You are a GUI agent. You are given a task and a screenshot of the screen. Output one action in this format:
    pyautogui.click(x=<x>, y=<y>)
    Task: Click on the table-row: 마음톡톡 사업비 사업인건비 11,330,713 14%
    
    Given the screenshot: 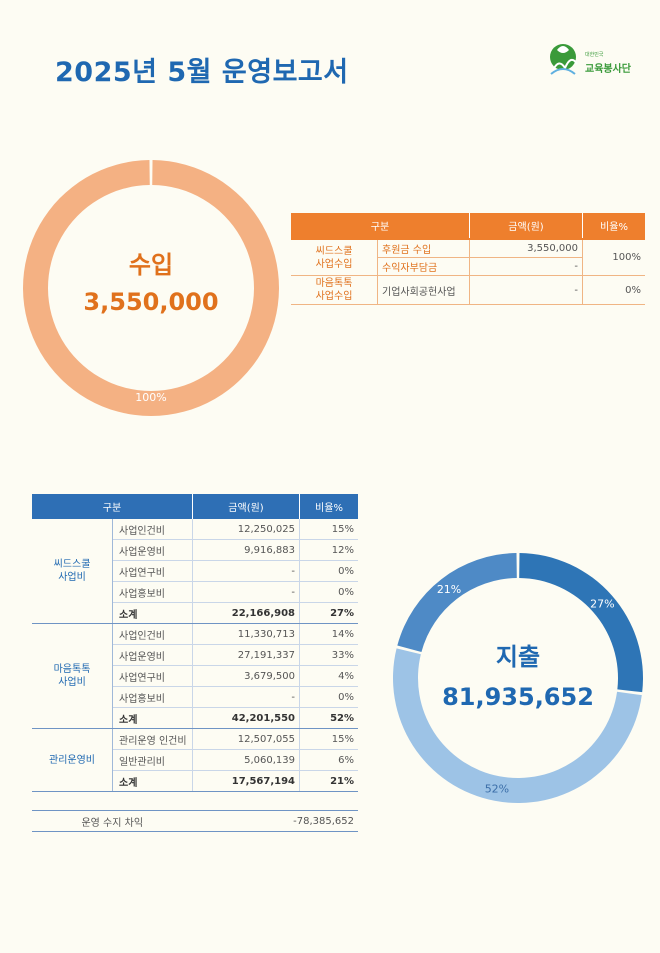 What is the action you would take?
    pyautogui.click(x=195, y=676)
    